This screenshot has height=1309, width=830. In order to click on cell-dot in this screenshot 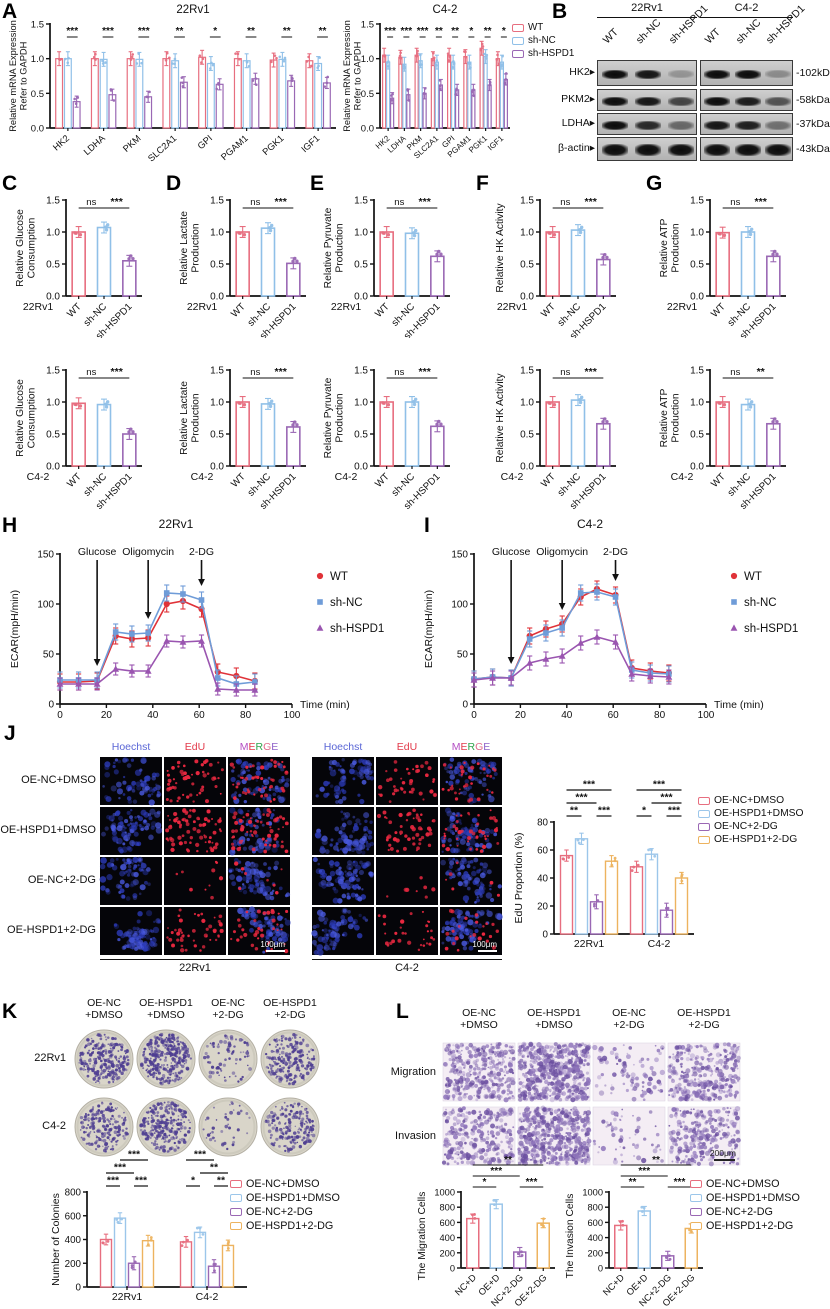, I will do `click(497, 1045)`.